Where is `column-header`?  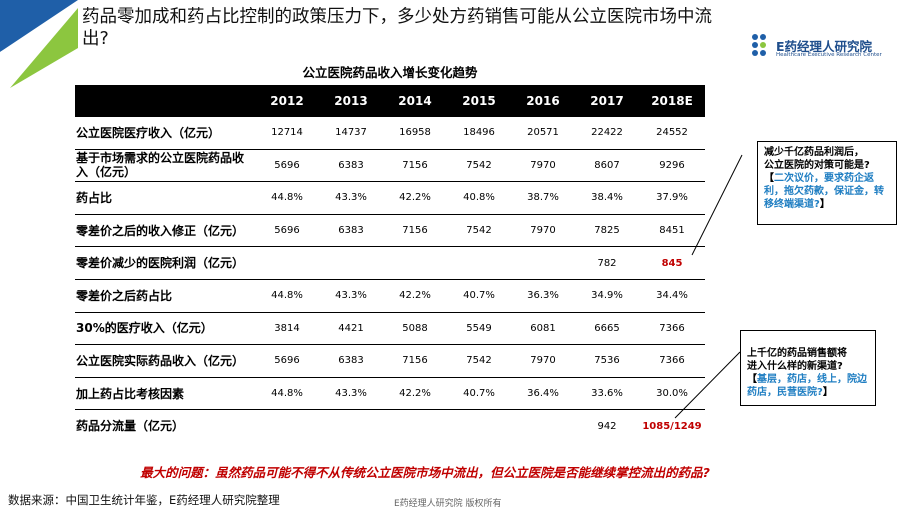
column-header is located at coordinates (165, 101).